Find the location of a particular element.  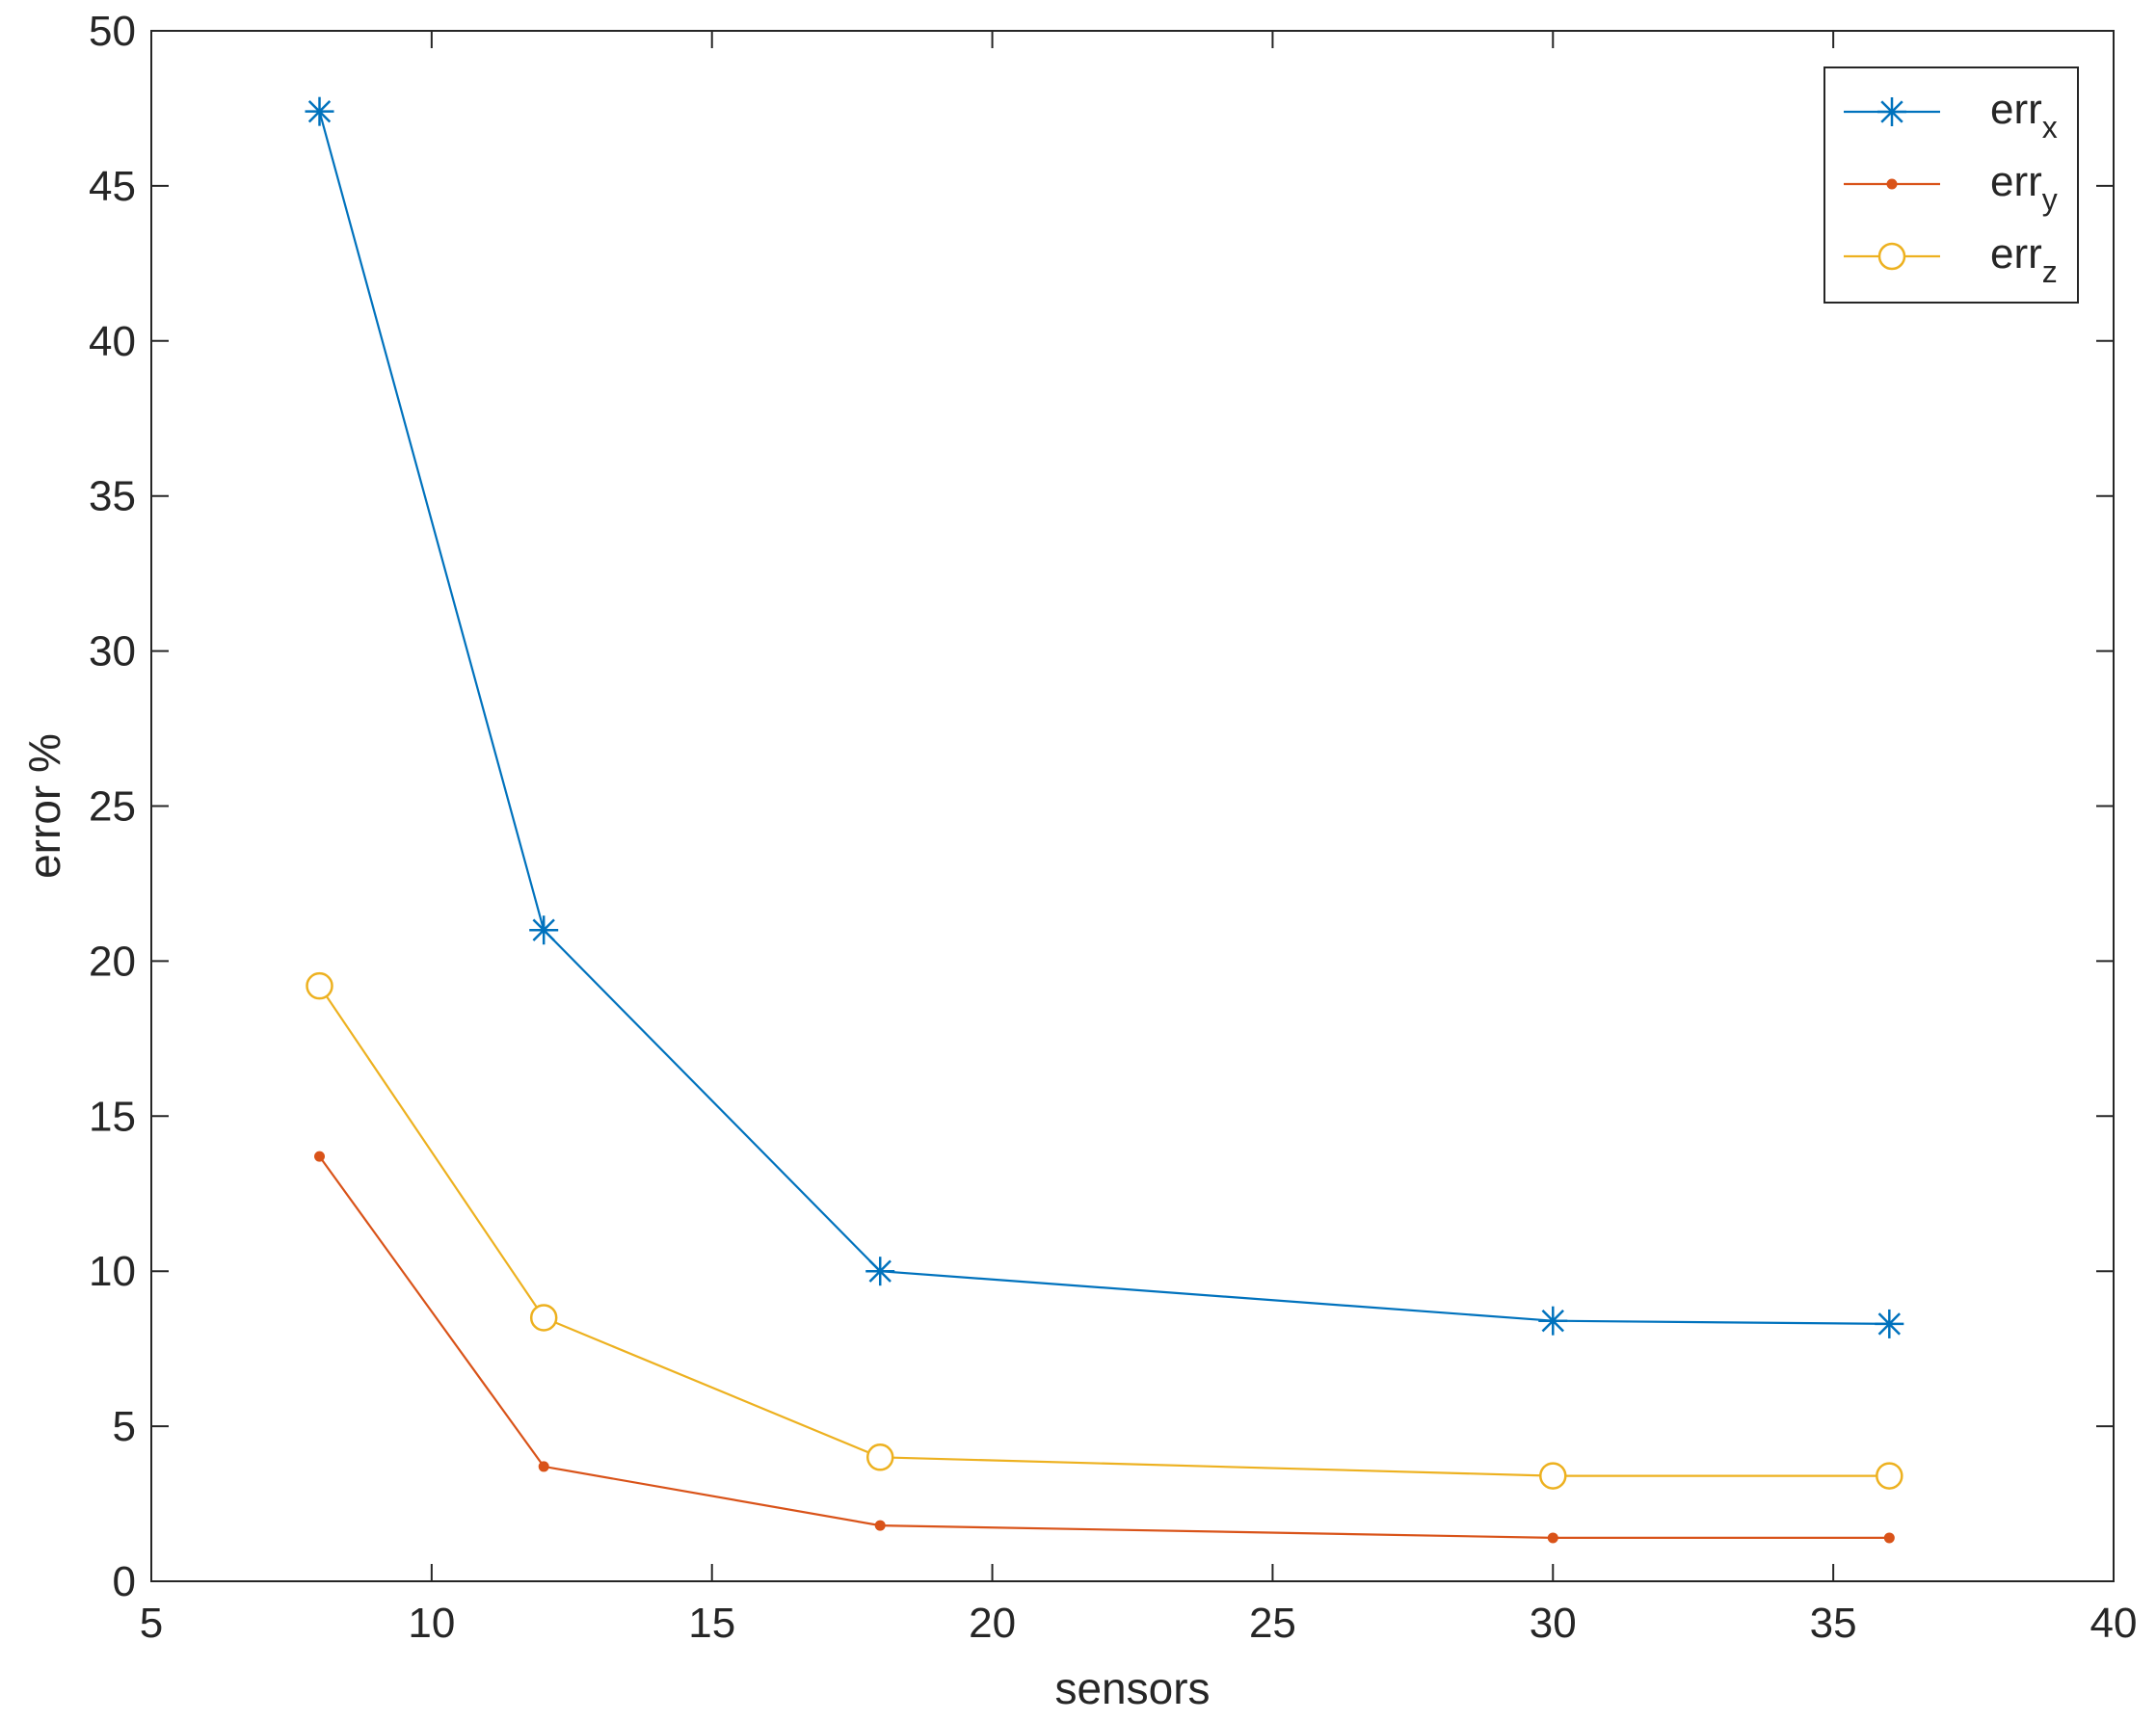

legend-marker-err-y is located at coordinates (1892, 184).